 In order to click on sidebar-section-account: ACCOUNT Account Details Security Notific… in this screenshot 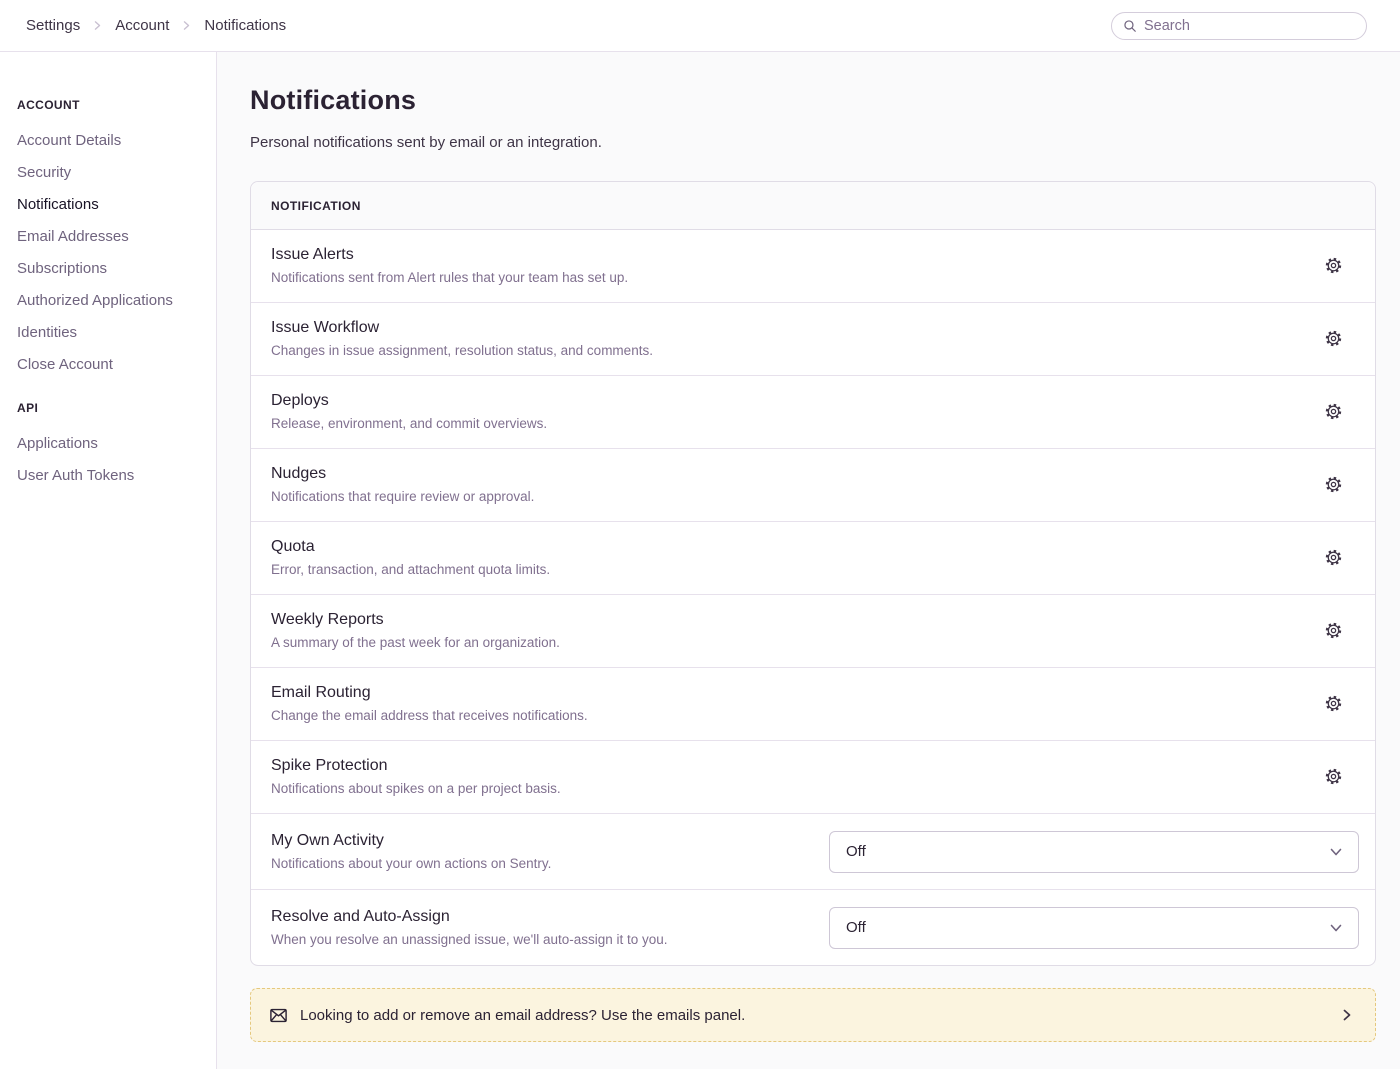, I will do `click(110, 236)`.